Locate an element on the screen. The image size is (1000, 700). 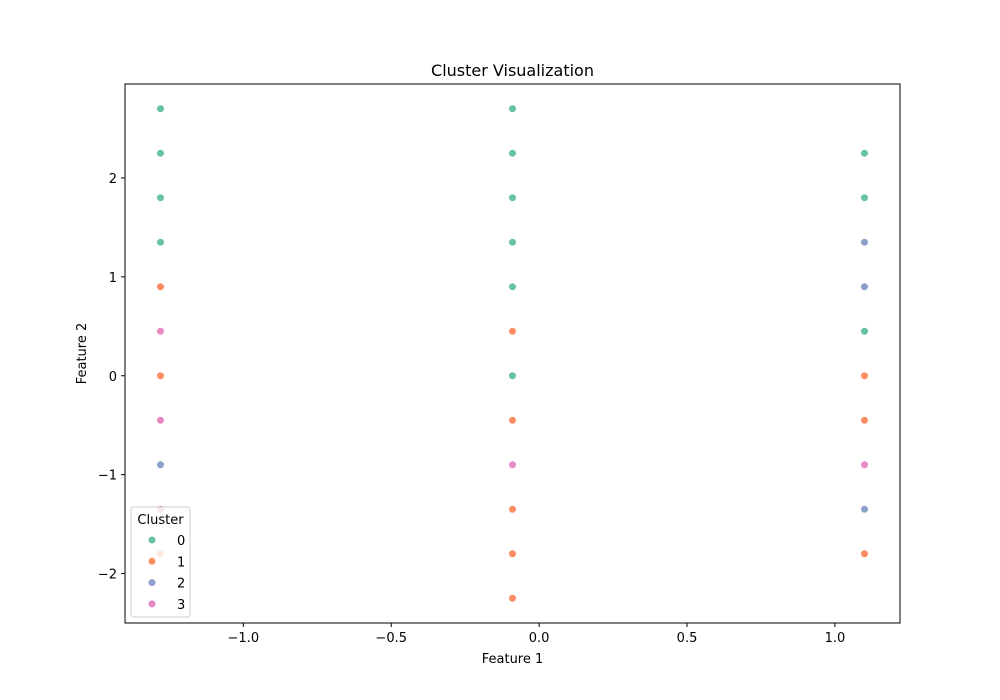
x-axis-label: Feature 1 is located at coordinates (513, 659).